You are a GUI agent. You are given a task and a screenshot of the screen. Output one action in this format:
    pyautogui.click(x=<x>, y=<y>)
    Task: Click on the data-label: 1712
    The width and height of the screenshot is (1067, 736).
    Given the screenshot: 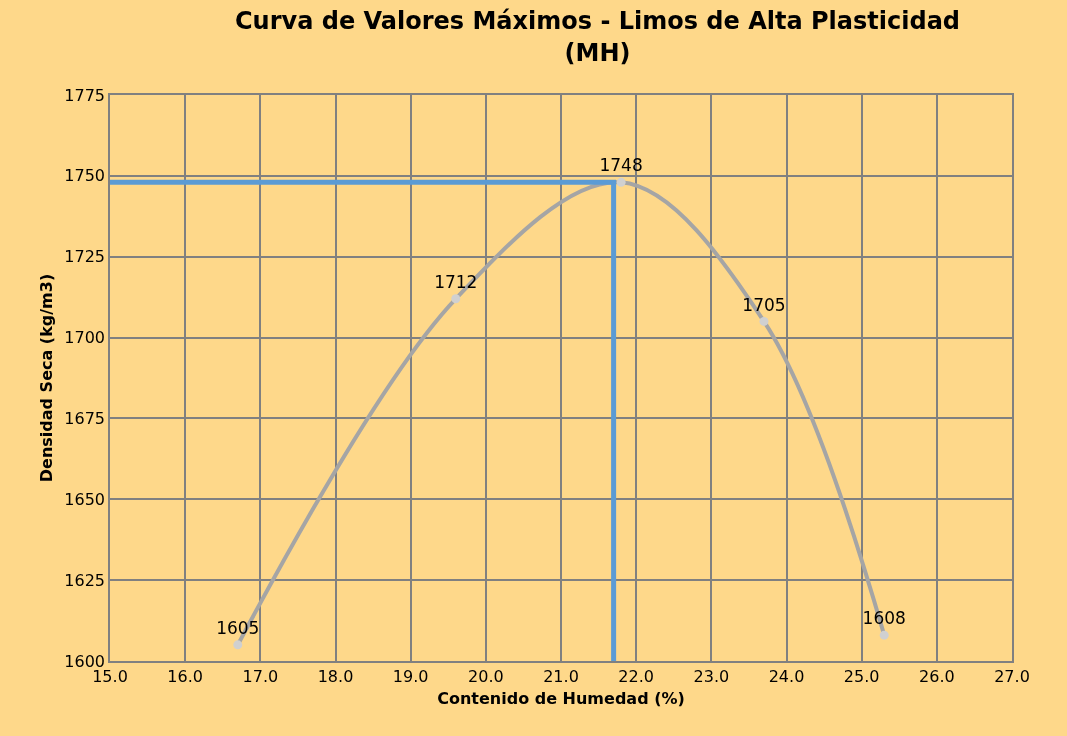 What is the action you would take?
    pyautogui.click(x=456, y=281)
    